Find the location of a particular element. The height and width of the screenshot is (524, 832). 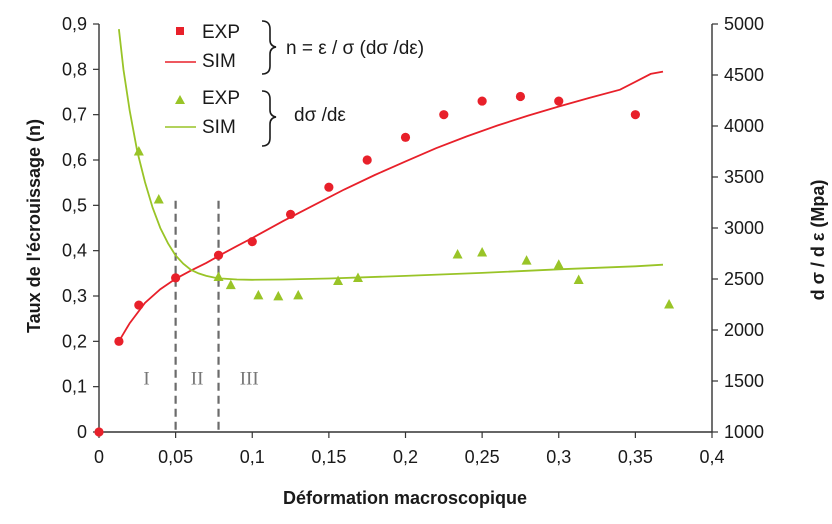

right-tick-label: 2000 is located at coordinates (744, 330).